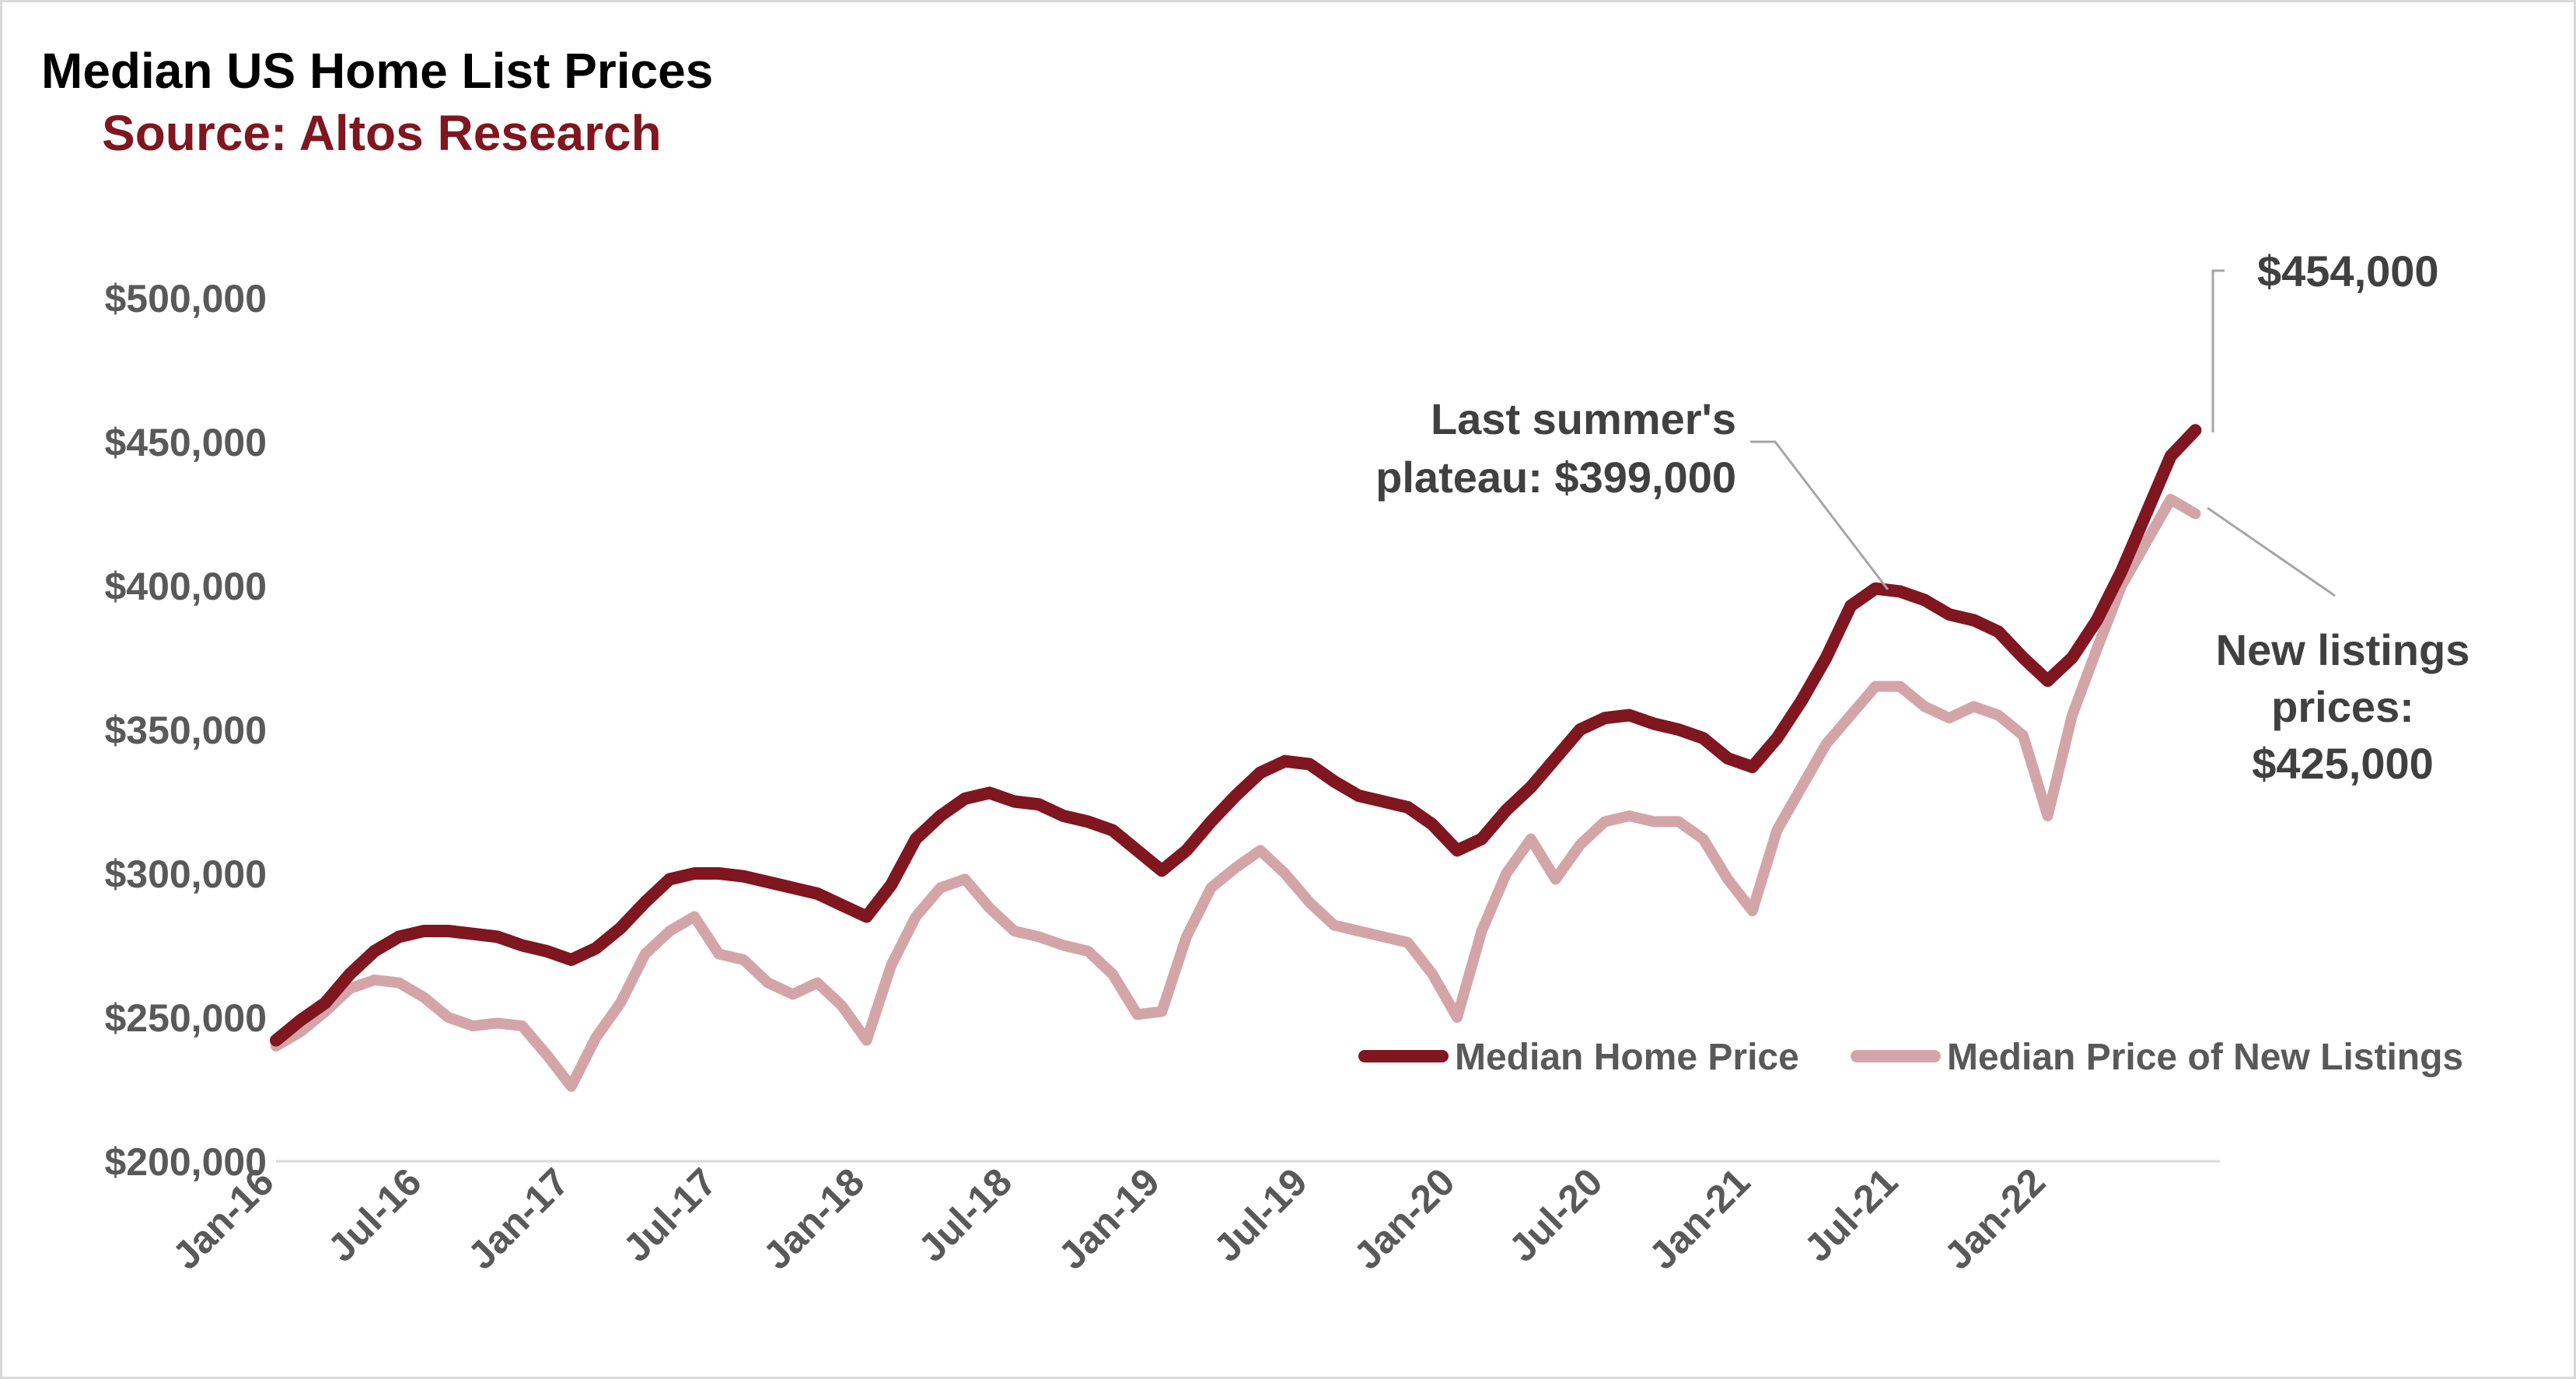 Image resolution: width=2576 pixels, height=1379 pixels. I want to click on y-tick-label: $400,000, so click(185, 587).